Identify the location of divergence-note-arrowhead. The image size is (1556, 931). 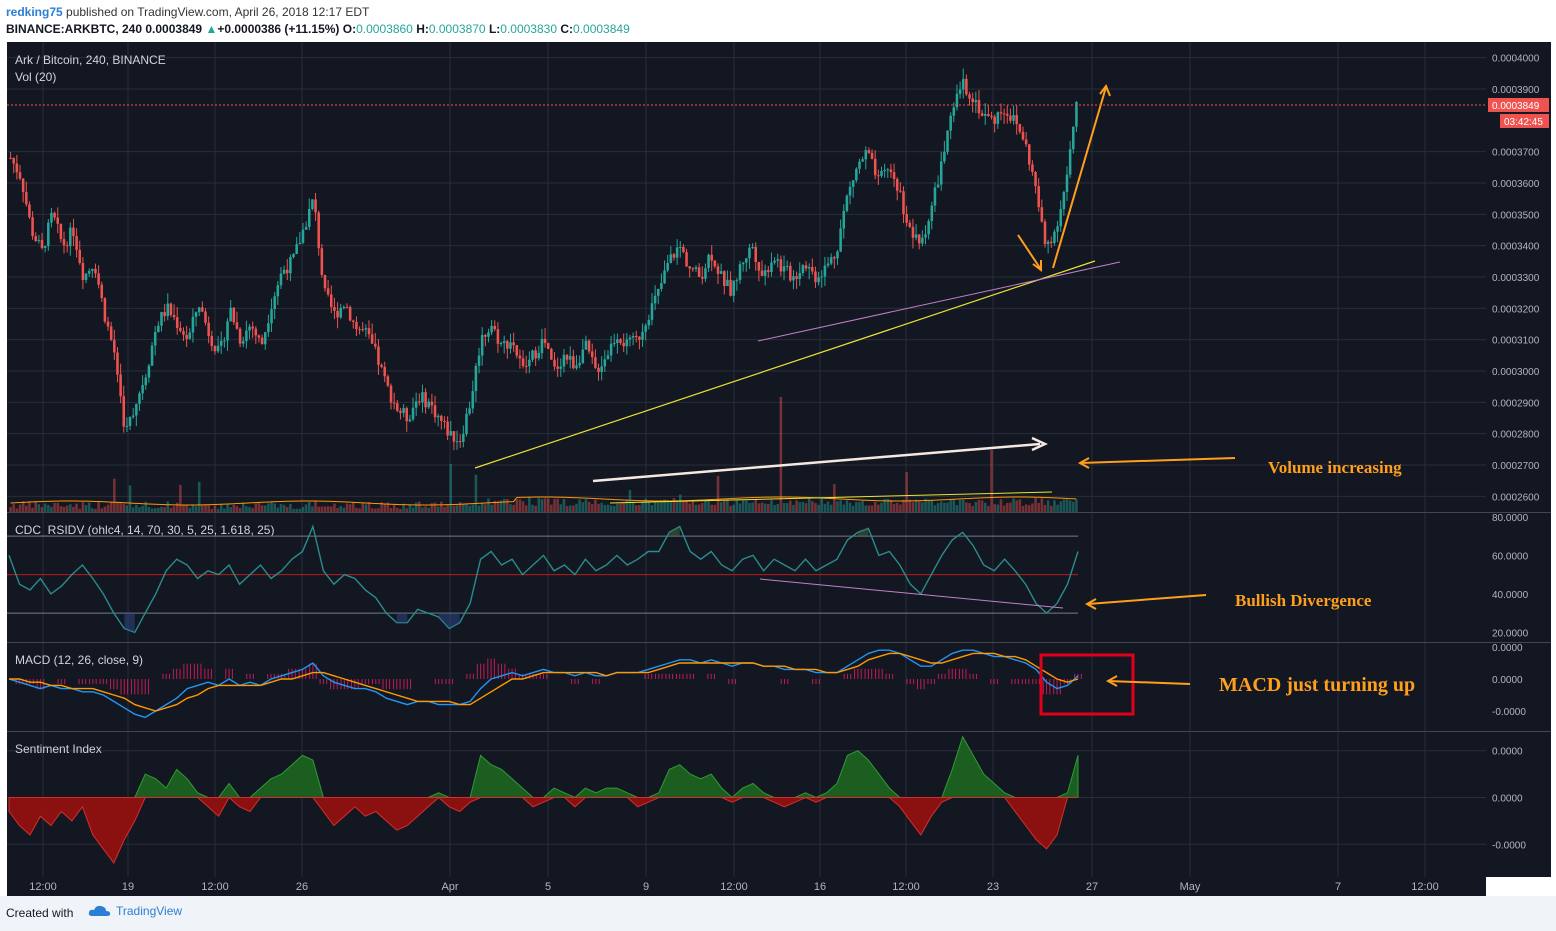
(1090, 604).